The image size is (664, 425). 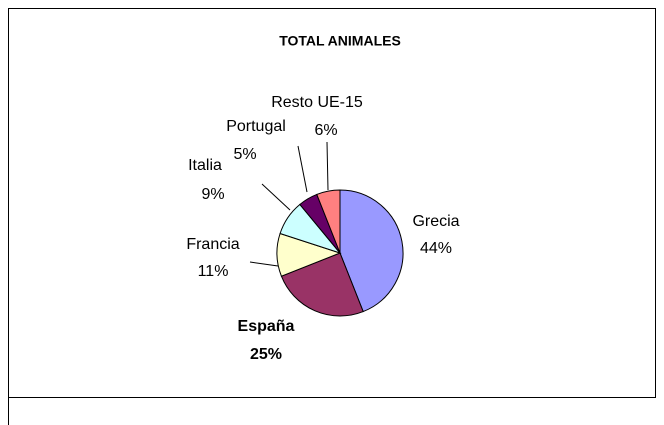 What do you see at coordinates (212, 194) in the screenshot?
I see `slice-value-label: 9%` at bounding box center [212, 194].